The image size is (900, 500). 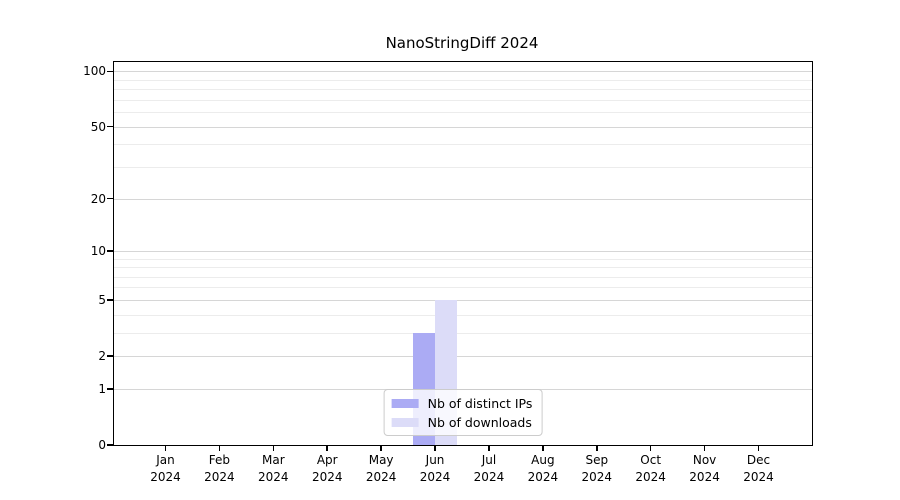 I want to click on legend-item-downloads: Nb of downloads, so click(x=462, y=422).